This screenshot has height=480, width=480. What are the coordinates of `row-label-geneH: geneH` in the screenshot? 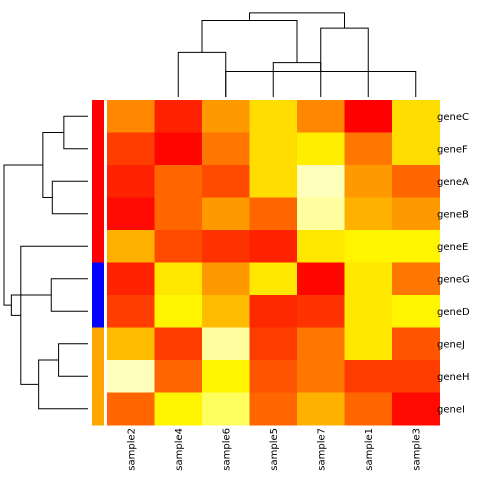 It's located at (453, 377).